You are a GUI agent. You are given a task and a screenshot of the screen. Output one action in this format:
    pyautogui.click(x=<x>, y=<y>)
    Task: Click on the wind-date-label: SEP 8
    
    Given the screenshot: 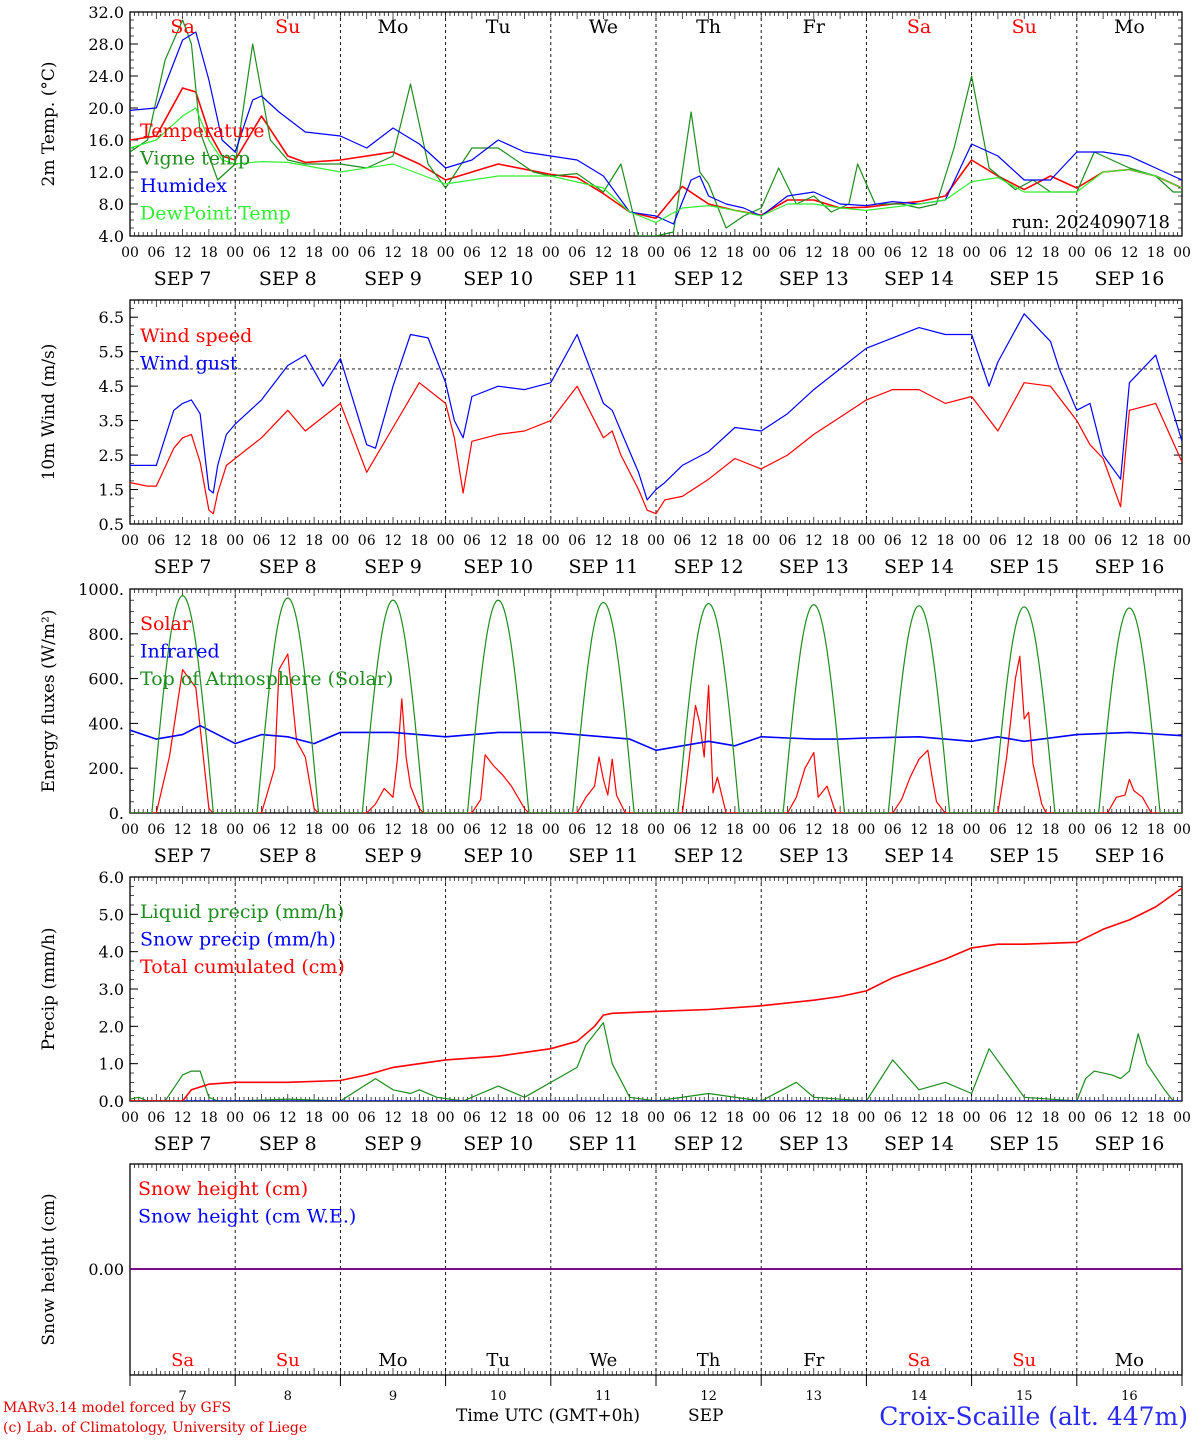 What is the action you would take?
    pyautogui.click(x=288, y=567)
    